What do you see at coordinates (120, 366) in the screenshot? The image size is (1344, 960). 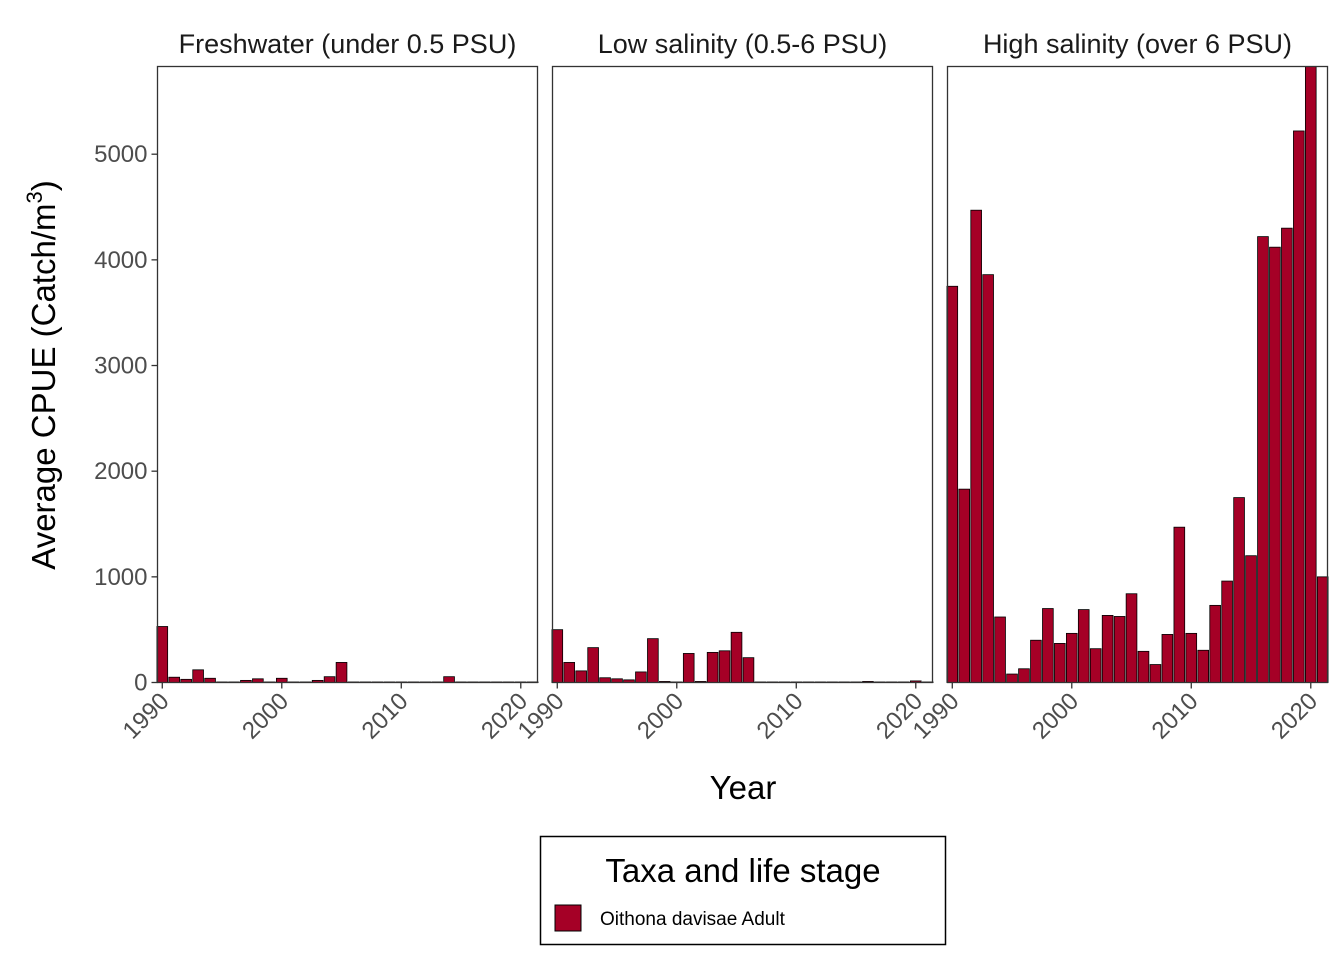 I see `y-tick-label: 3000` at bounding box center [120, 366].